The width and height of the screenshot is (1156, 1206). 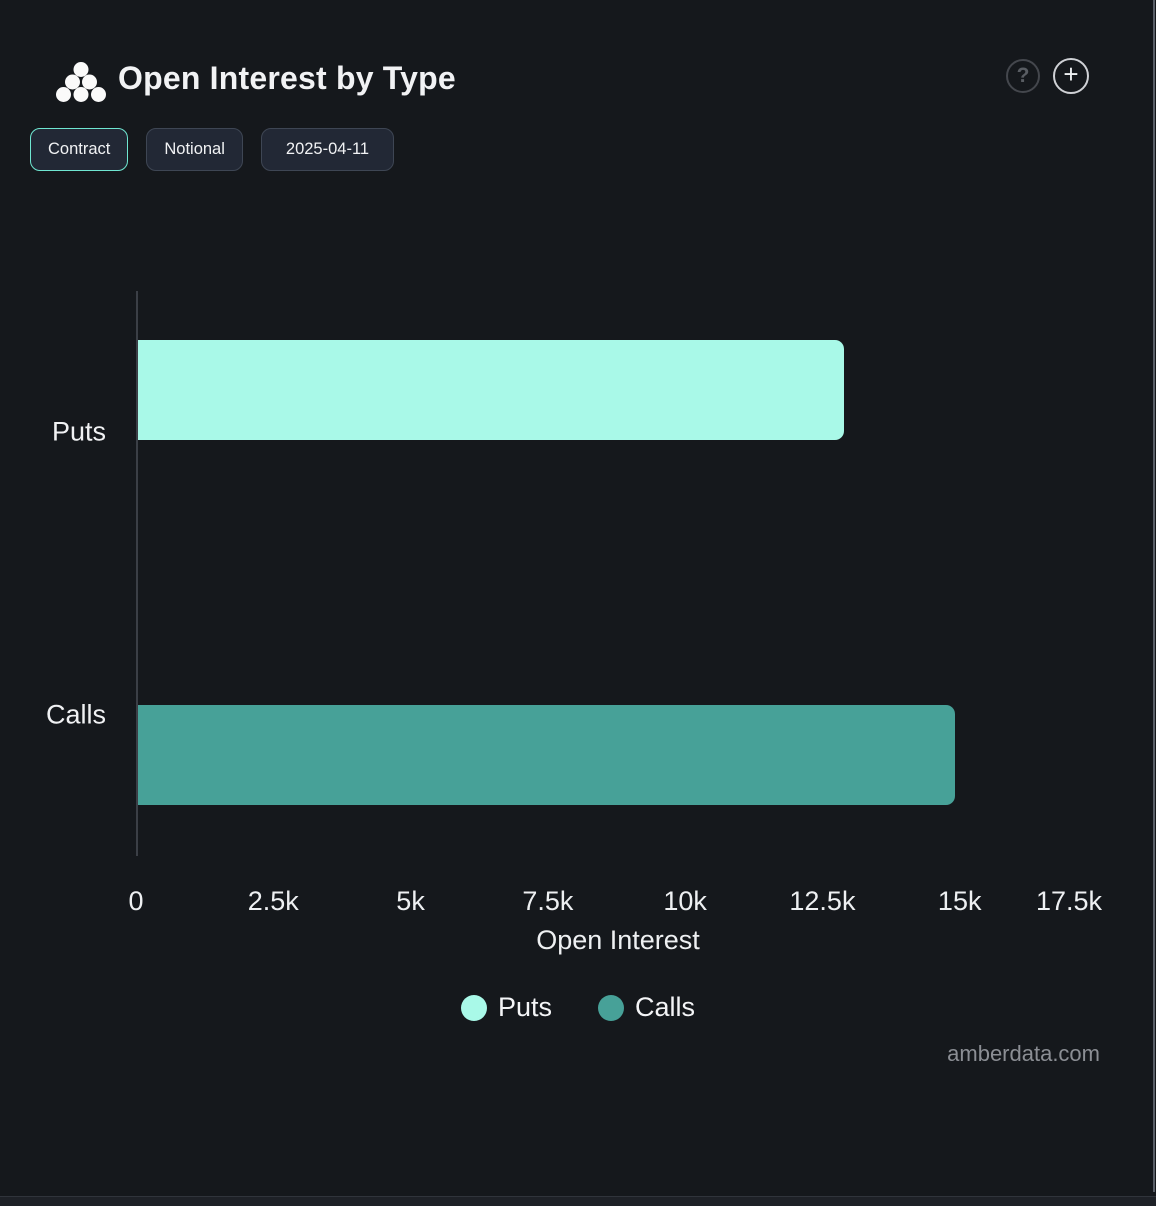 What do you see at coordinates (327, 149) in the screenshot?
I see `date-picker-button: 2025-04-11` at bounding box center [327, 149].